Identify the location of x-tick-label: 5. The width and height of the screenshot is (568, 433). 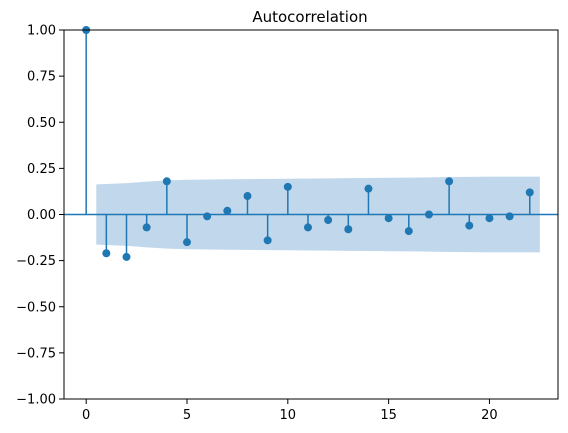
(187, 415).